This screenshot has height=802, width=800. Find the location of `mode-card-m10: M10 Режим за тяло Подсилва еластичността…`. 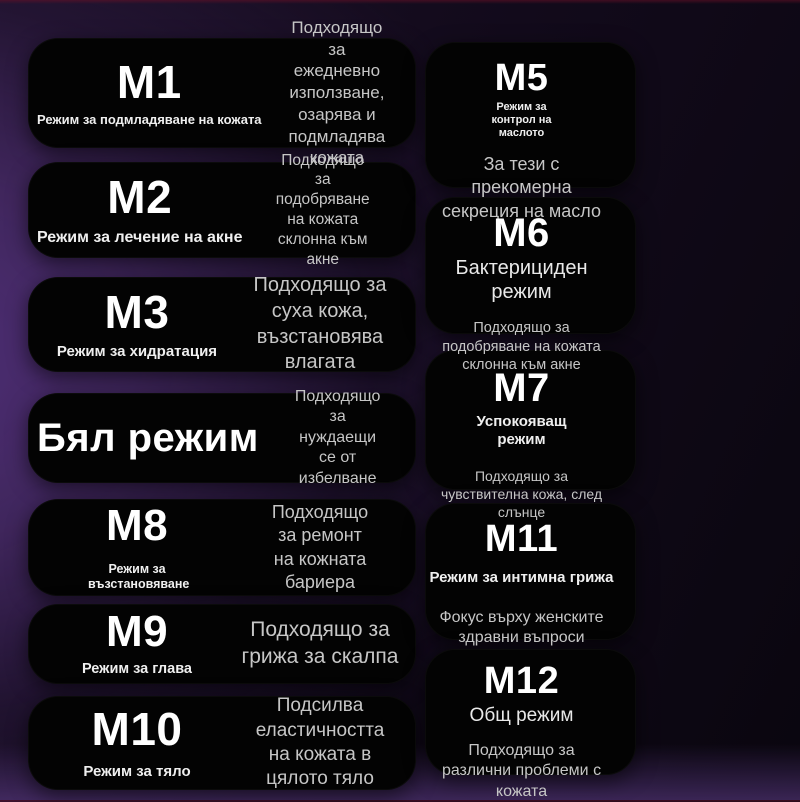

mode-card-m10: M10 Режим за тяло Подсилва еластичността… is located at coordinates (222, 742).